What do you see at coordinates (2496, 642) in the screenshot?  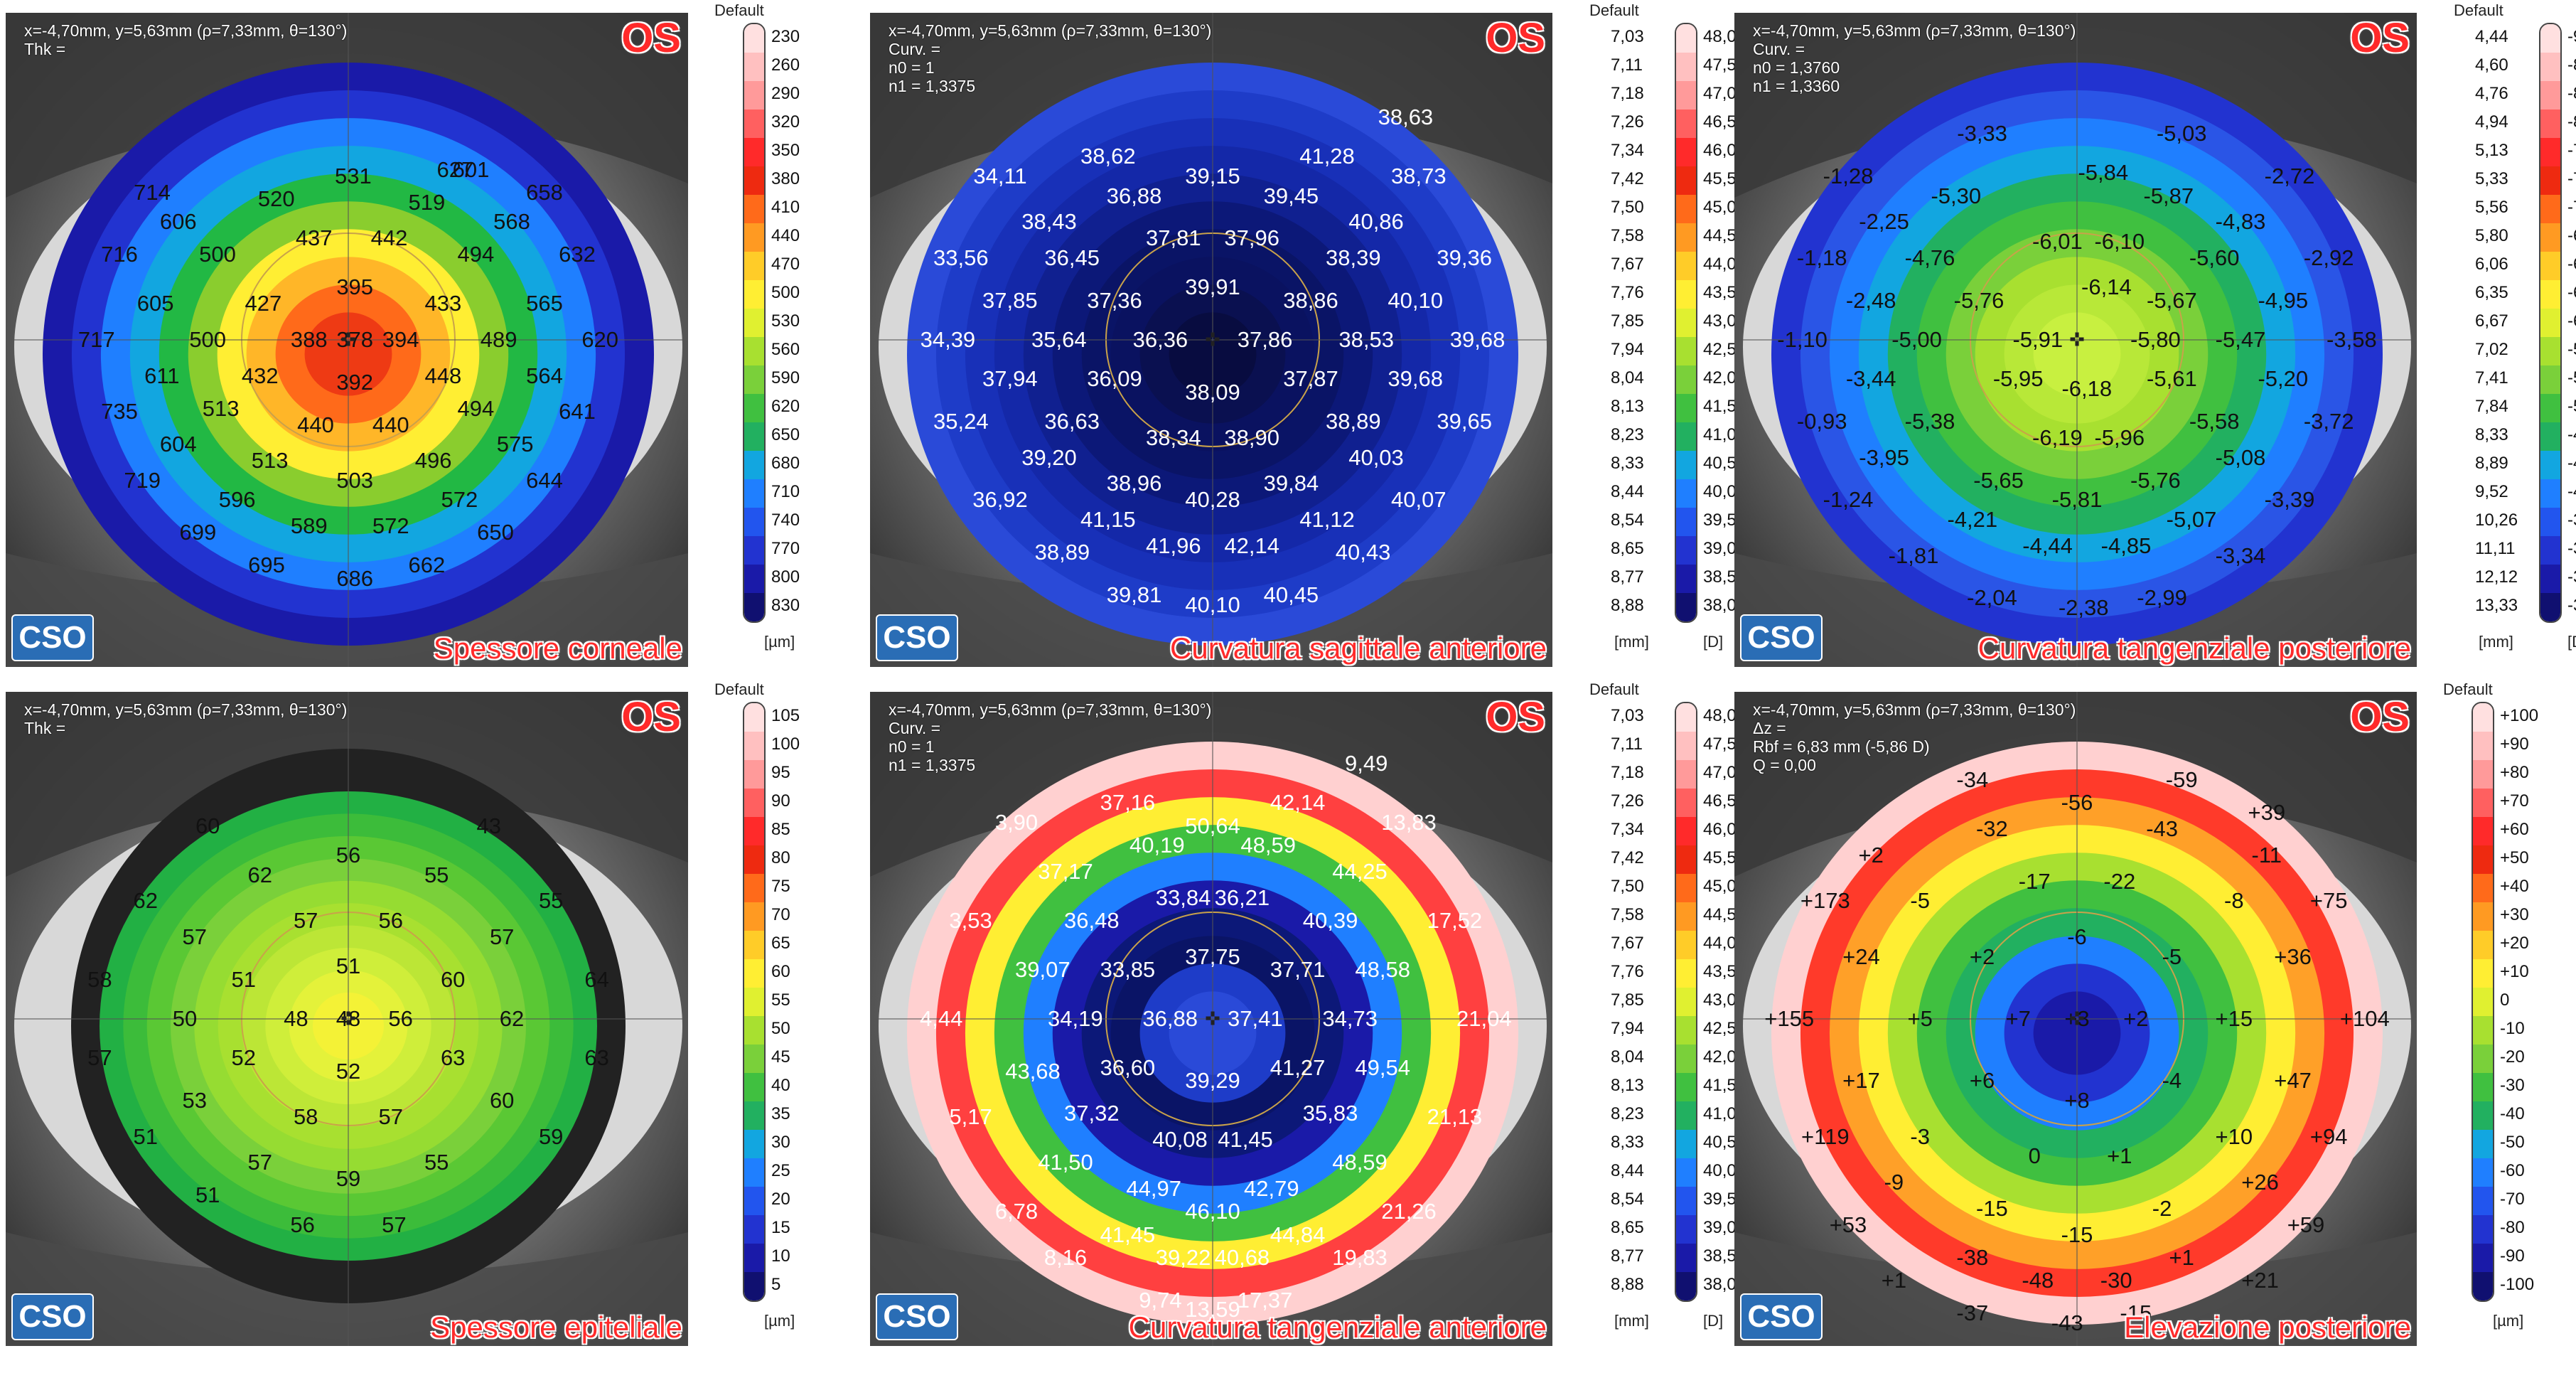 I see `scale-unit-label: [mm]` at bounding box center [2496, 642].